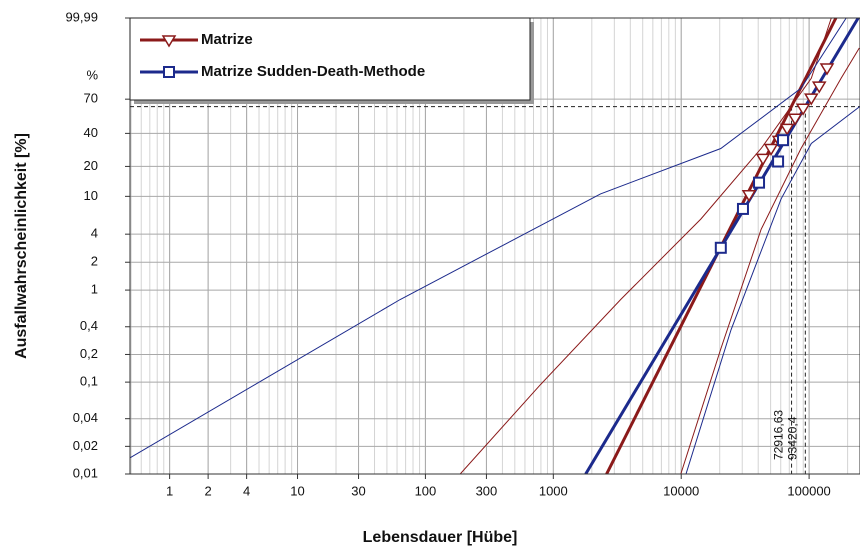 This screenshot has height=553, width=860. I want to click on x-tick-label: 30, so click(358, 490).